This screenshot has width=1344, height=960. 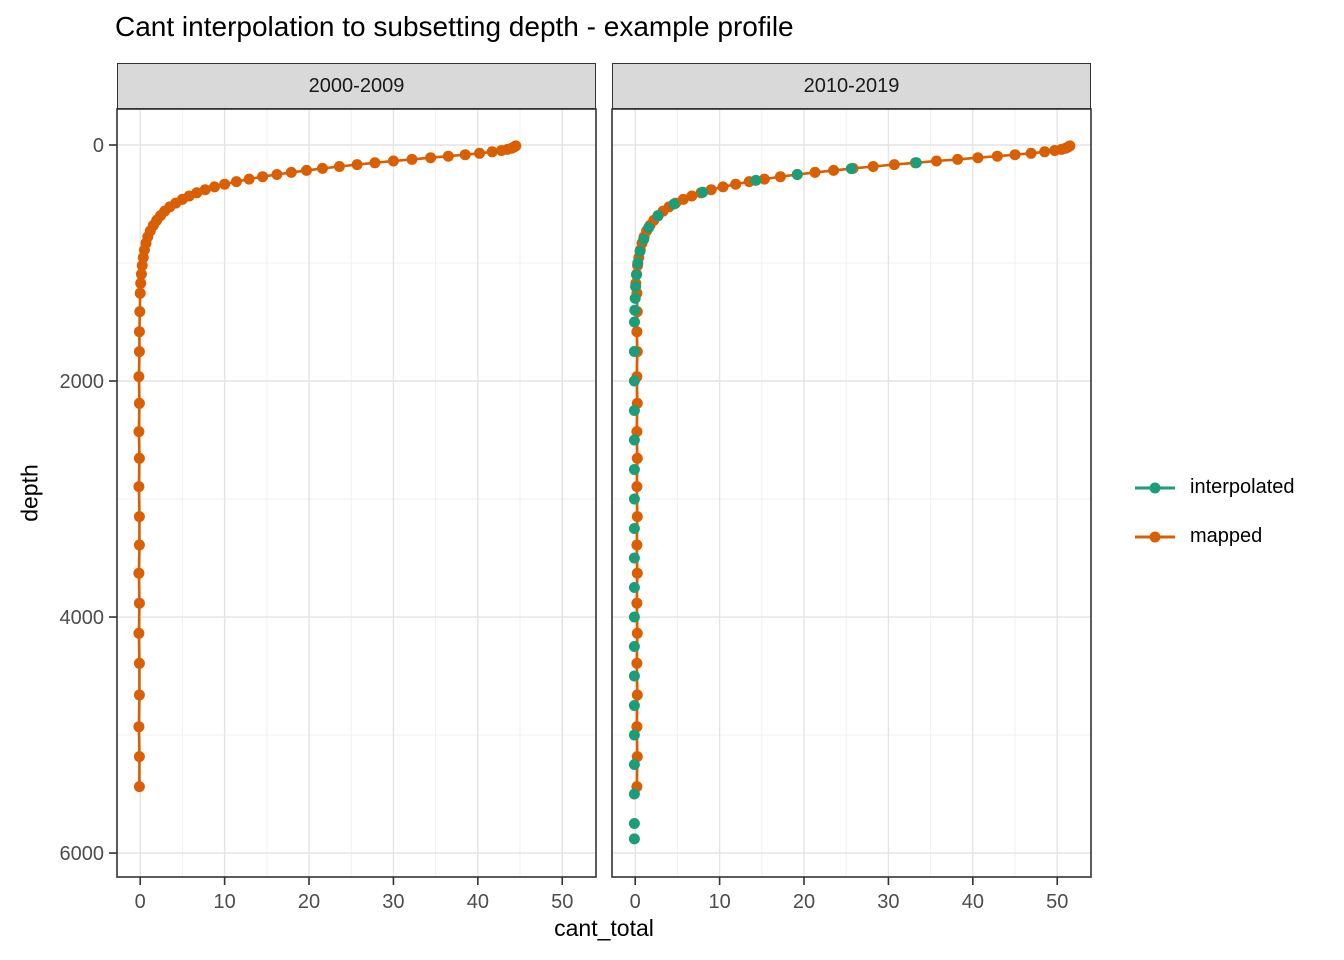 I want to click on y-axis-title: depth, so click(x=29, y=493).